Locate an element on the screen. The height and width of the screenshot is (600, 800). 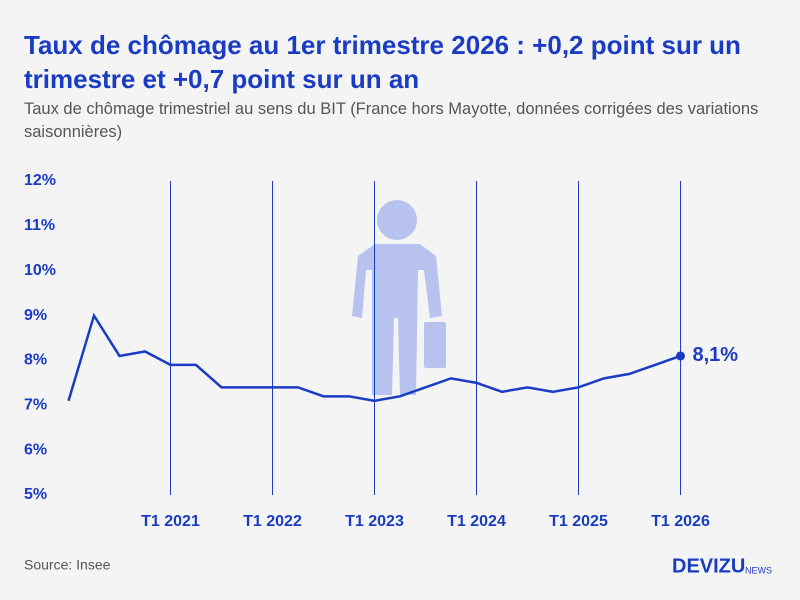
x-tick-label: T1 2023 is located at coordinates (374, 521).